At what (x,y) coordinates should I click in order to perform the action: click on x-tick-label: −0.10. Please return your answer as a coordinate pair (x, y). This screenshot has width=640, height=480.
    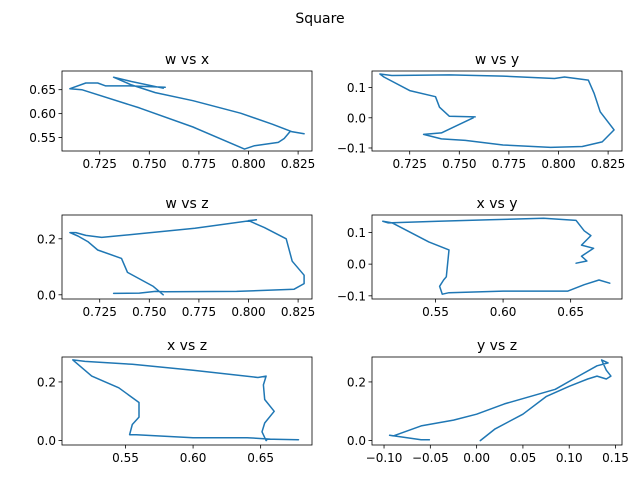
    Looking at the image, I should click on (384, 458).